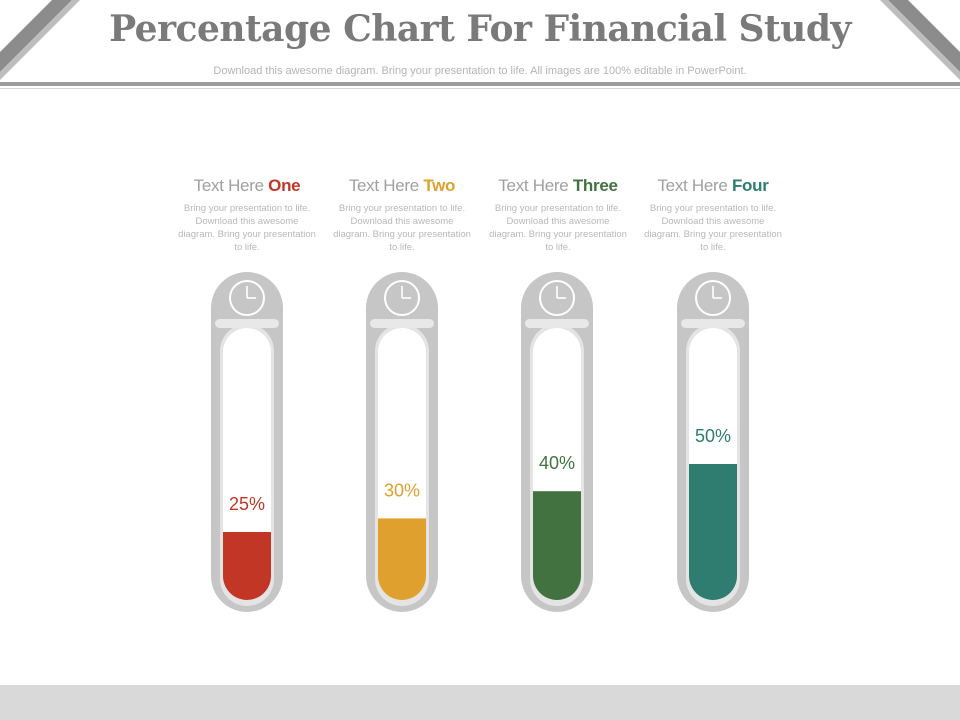  What do you see at coordinates (713, 436) in the screenshot?
I see `value-label-four: 50%` at bounding box center [713, 436].